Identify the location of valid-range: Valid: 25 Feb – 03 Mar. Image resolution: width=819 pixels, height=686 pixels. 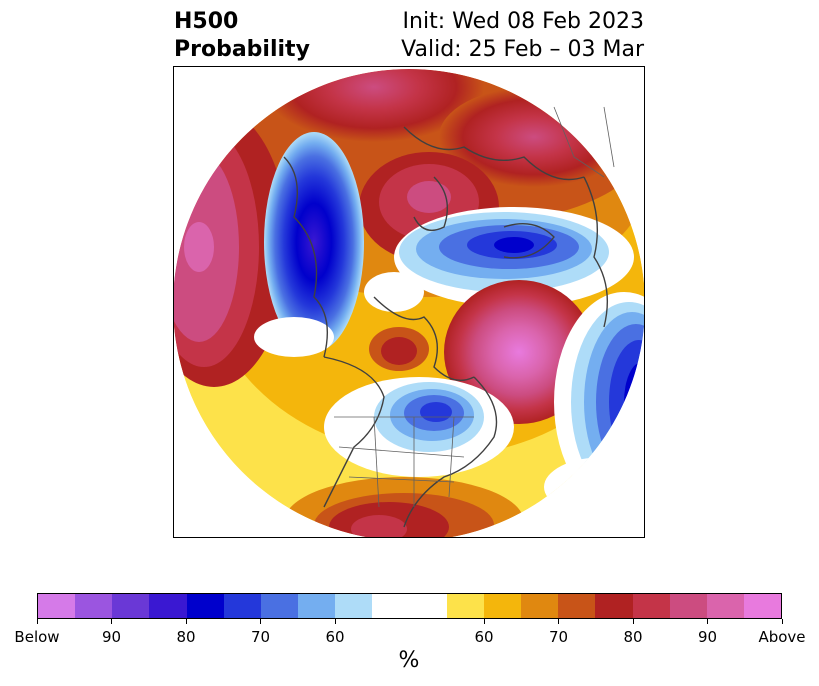
(522, 49).